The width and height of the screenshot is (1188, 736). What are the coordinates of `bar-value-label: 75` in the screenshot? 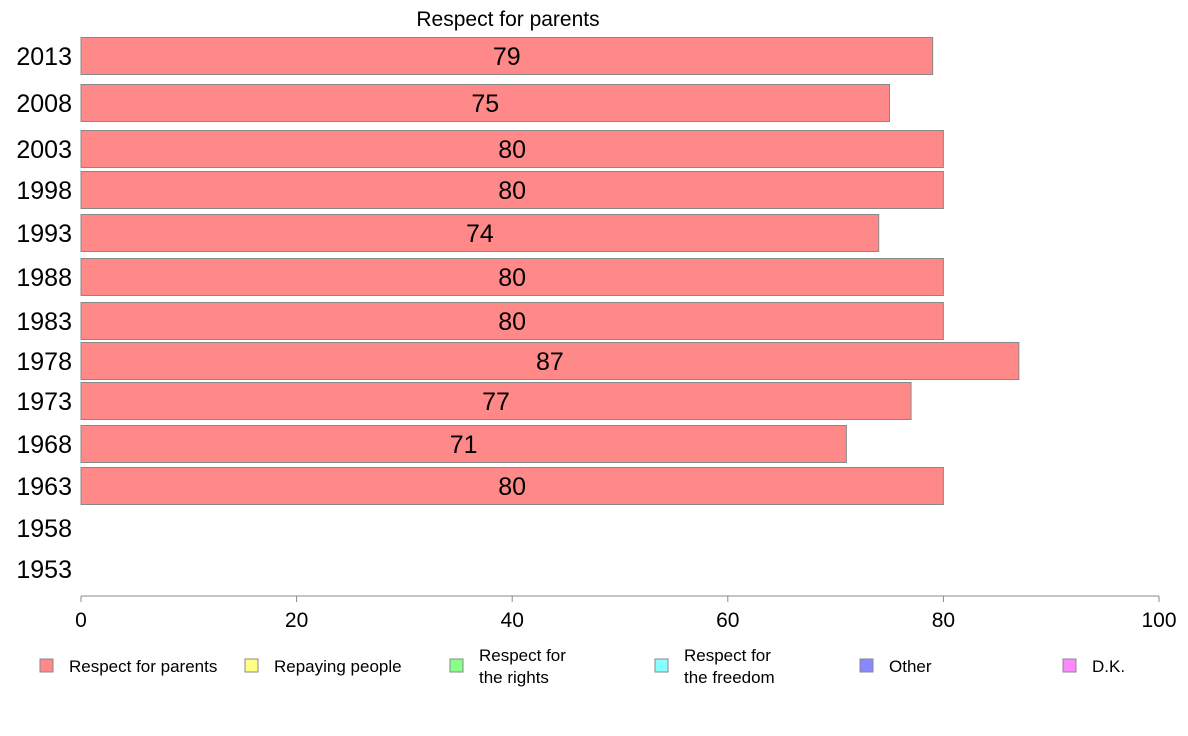 It's located at (485, 104).